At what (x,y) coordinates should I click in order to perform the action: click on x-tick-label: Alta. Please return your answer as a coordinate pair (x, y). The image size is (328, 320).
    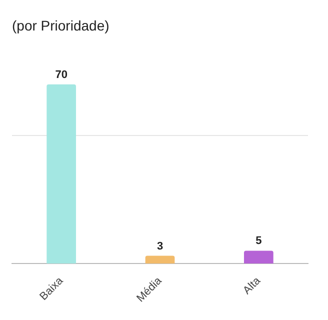
    Looking at the image, I should click on (252, 285).